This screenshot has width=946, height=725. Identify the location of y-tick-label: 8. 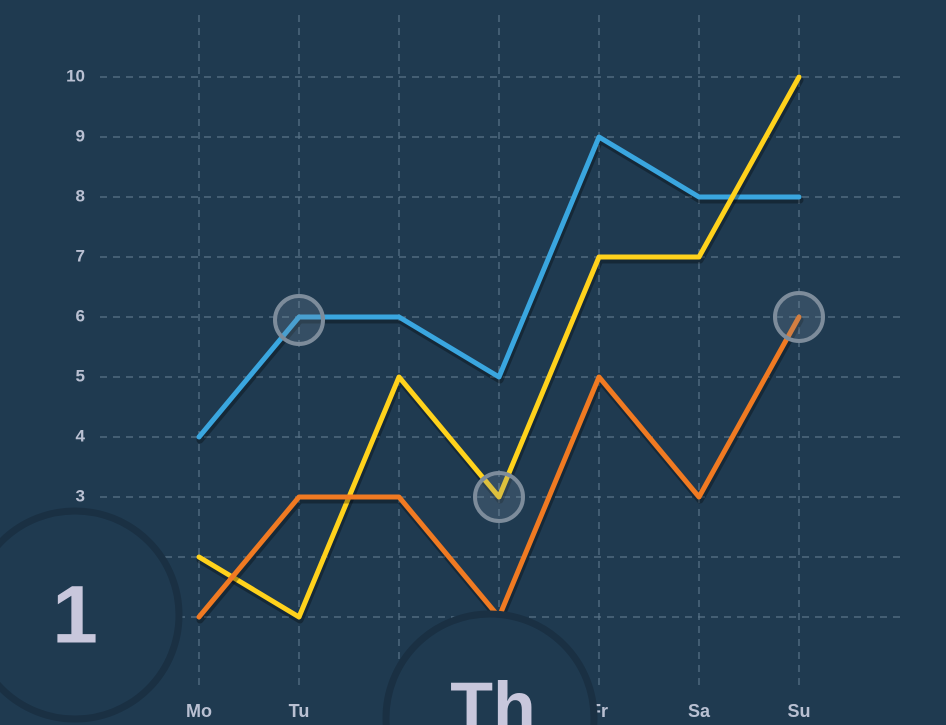
(80, 195).